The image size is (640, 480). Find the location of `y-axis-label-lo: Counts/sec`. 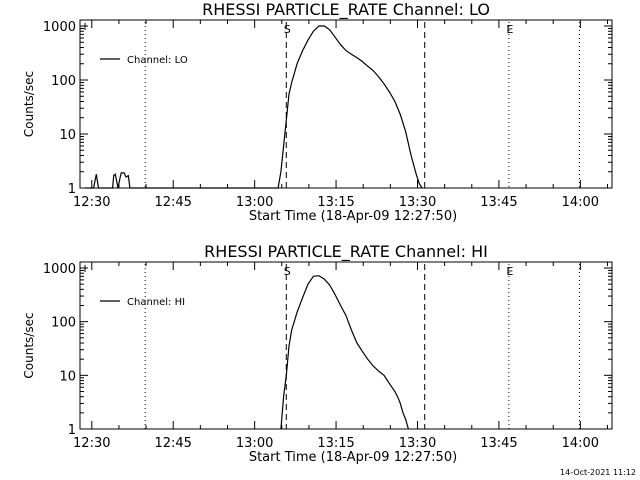

y-axis-label-lo: Counts/sec is located at coordinates (29, 104).